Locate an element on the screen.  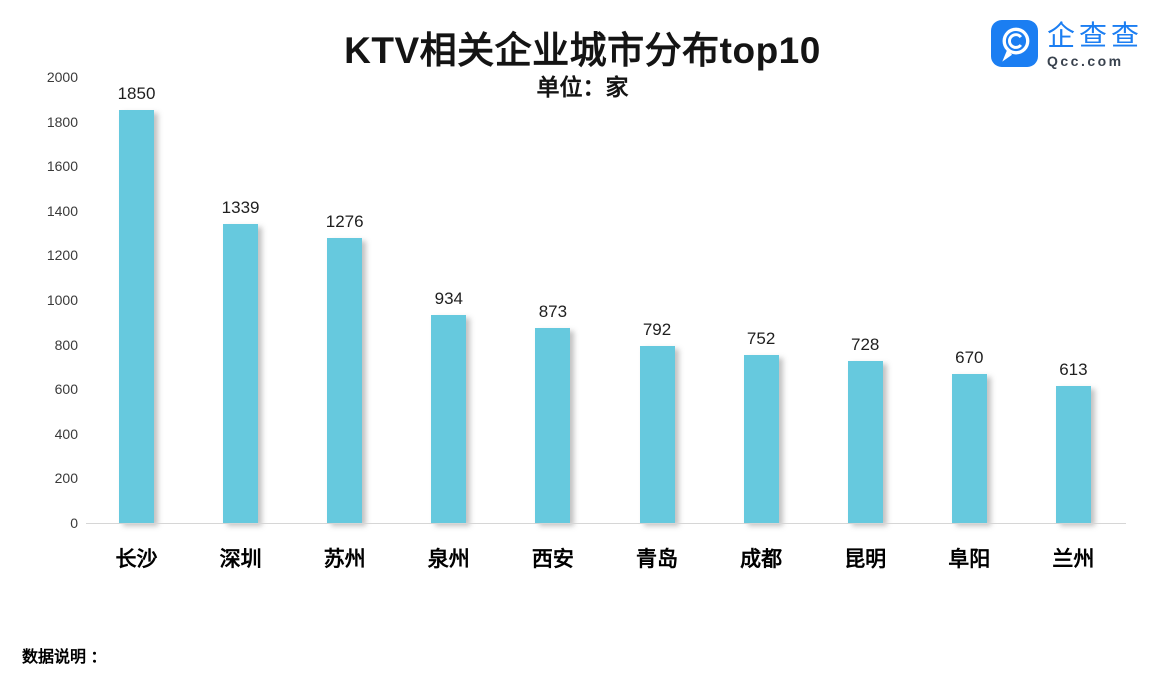
bar-value-label: 1850 is located at coordinates (136, 94).